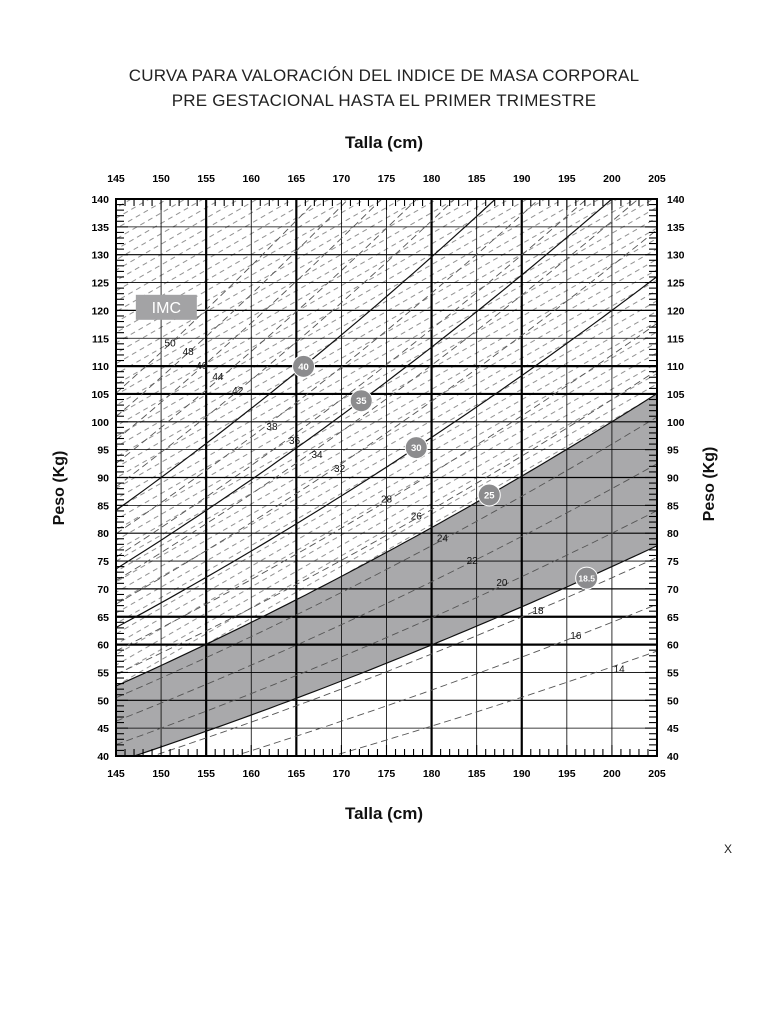  What do you see at coordinates (673, 451) in the screenshot?
I see `y-tick-label-right: 95` at bounding box center [673, 451].